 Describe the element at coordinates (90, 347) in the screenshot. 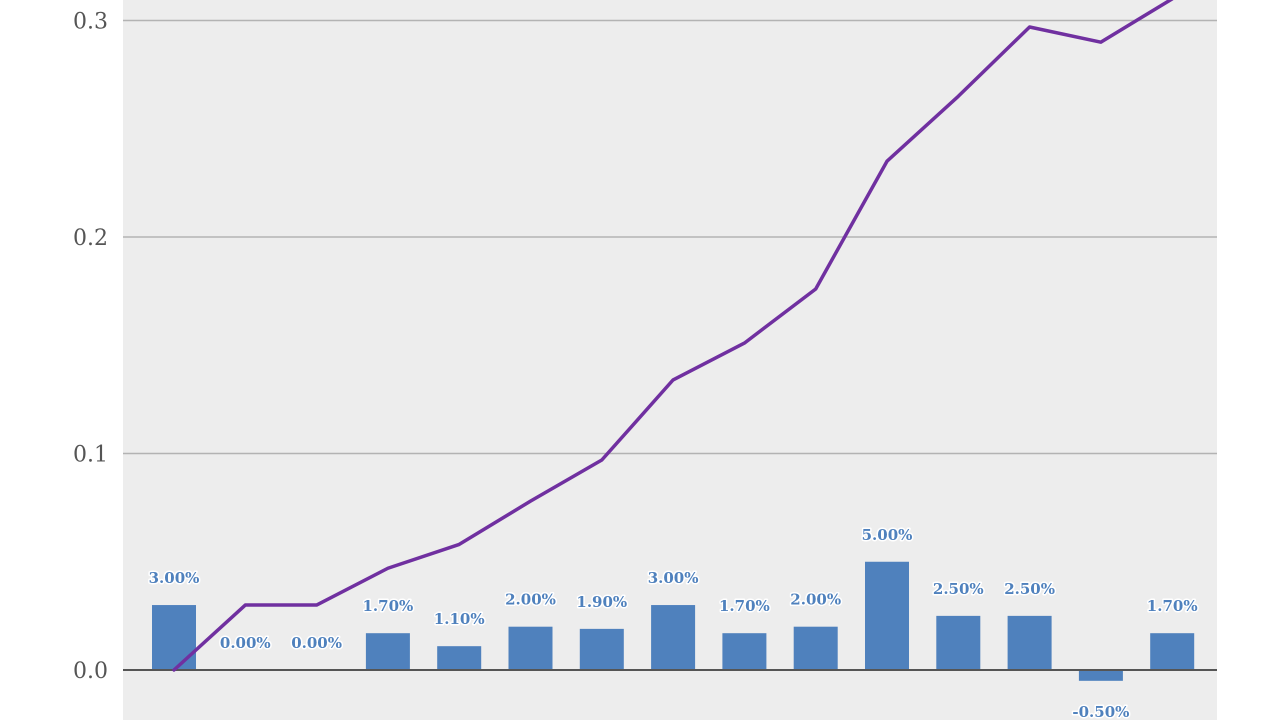

I see `y-axis-ticks: 0.0 0.1 0.2 0.3` at that location.